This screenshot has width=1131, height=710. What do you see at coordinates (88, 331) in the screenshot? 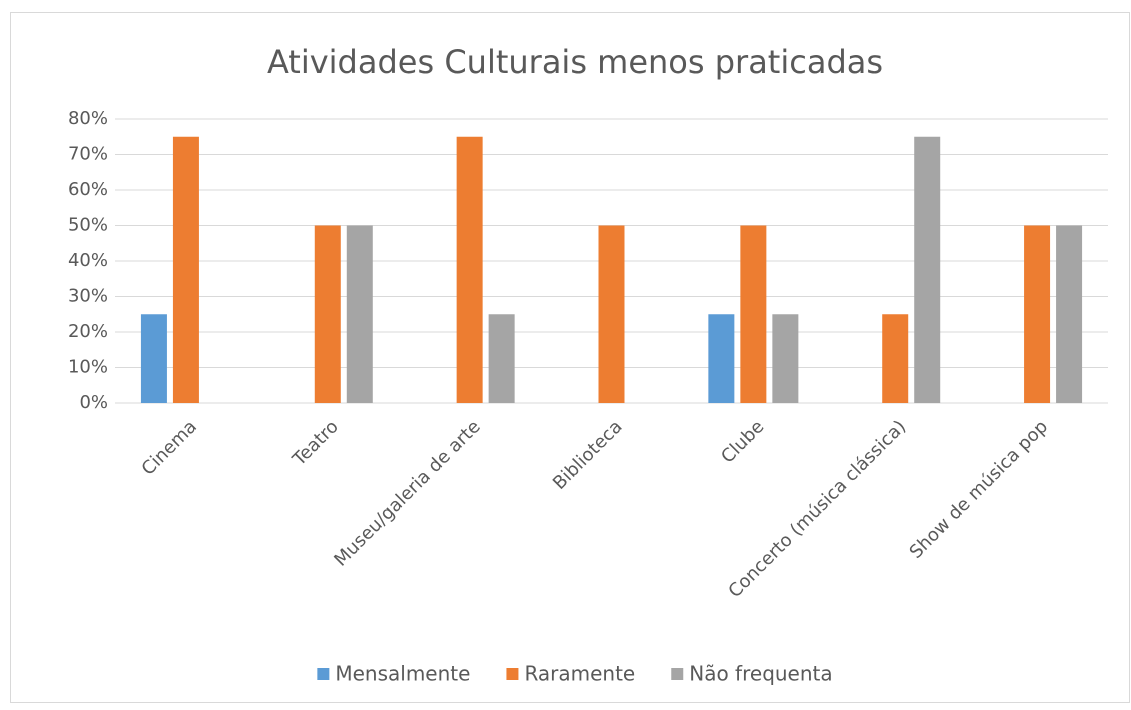
I see `y-tick-label: 20%` at bounding box center [88, 331].